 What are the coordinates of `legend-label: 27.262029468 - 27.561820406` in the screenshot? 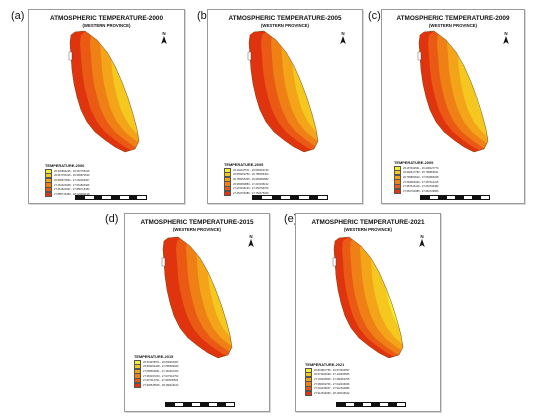 It's located at (72, 185).